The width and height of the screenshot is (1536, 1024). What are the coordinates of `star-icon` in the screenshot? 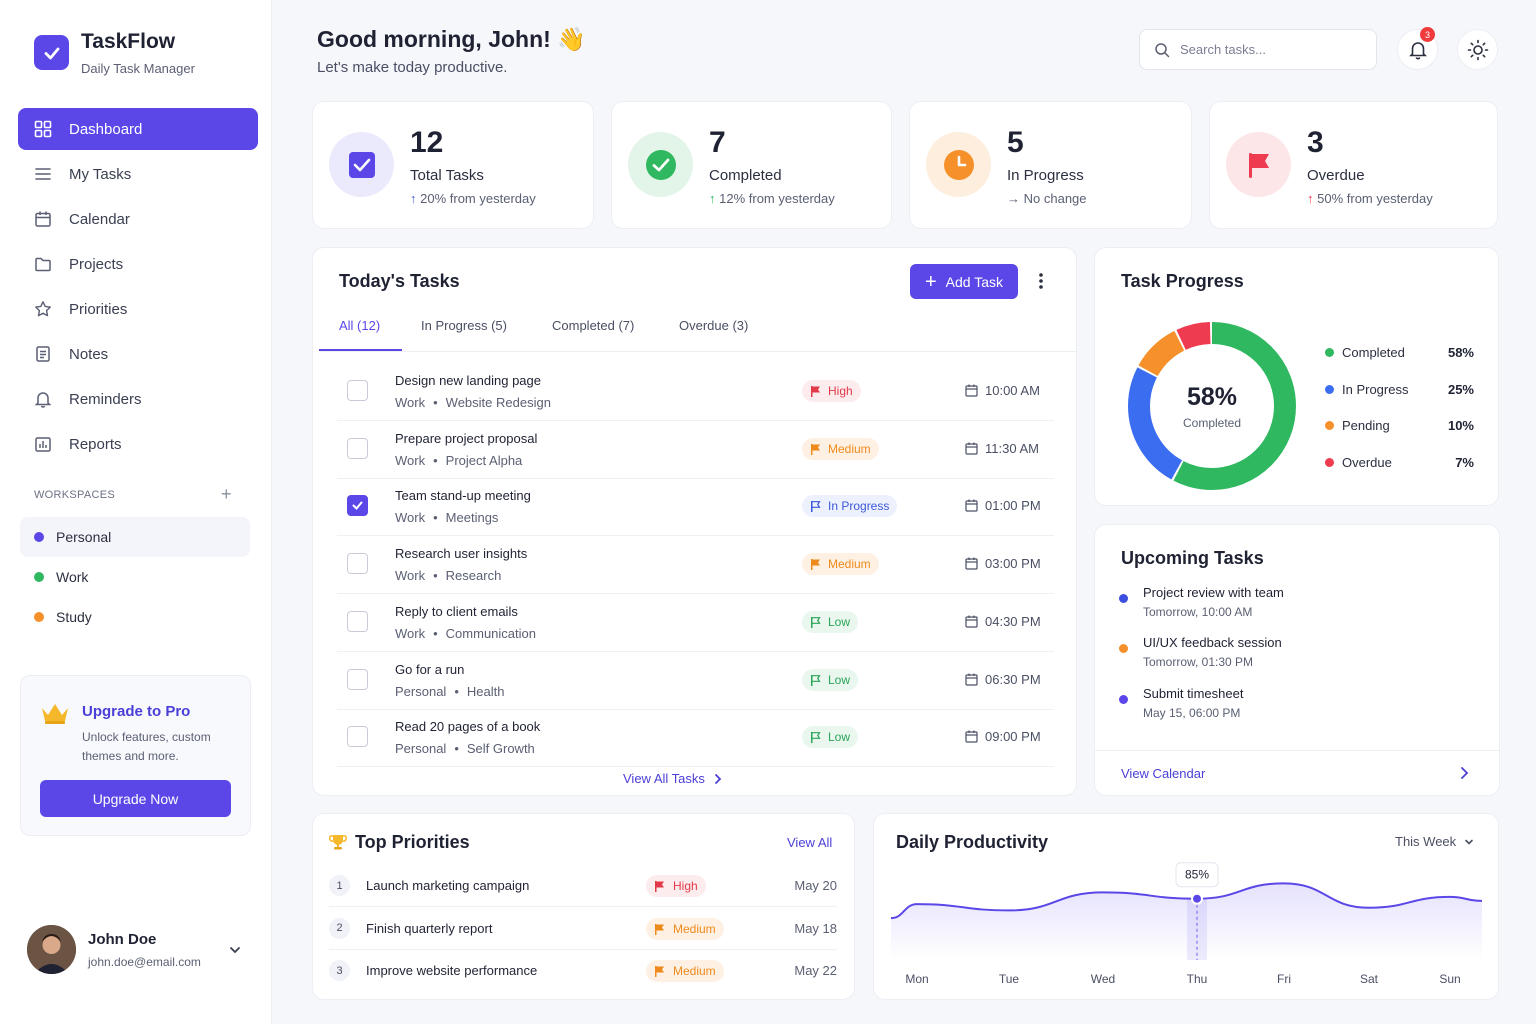 It's located at (43, 309).